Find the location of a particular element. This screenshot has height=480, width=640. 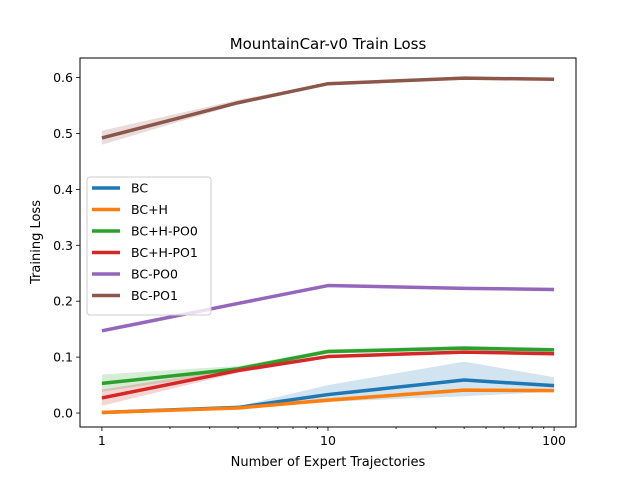

line-bc-po1 is located at coordinates (328, 108).